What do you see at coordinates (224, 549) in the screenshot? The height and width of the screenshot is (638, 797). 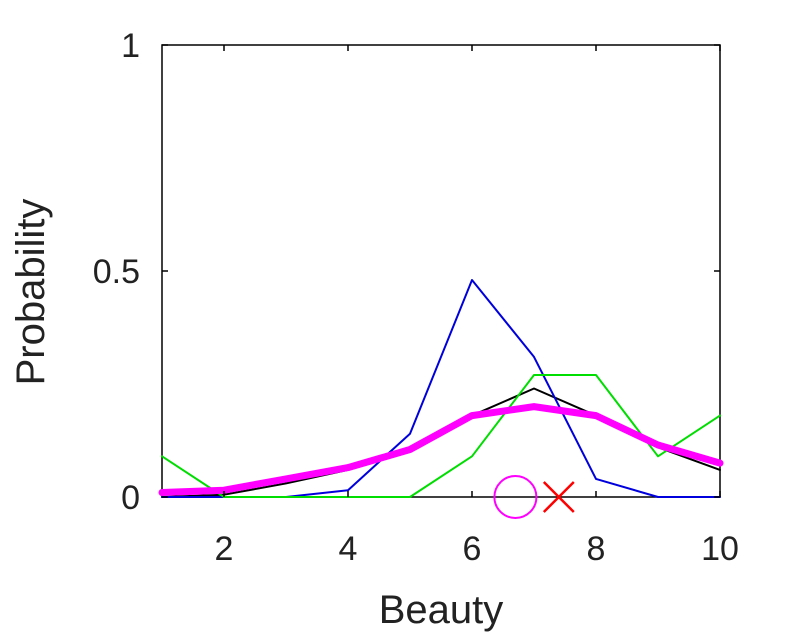 I see `x-tick-label: 2` at bounding box center [224, 549].